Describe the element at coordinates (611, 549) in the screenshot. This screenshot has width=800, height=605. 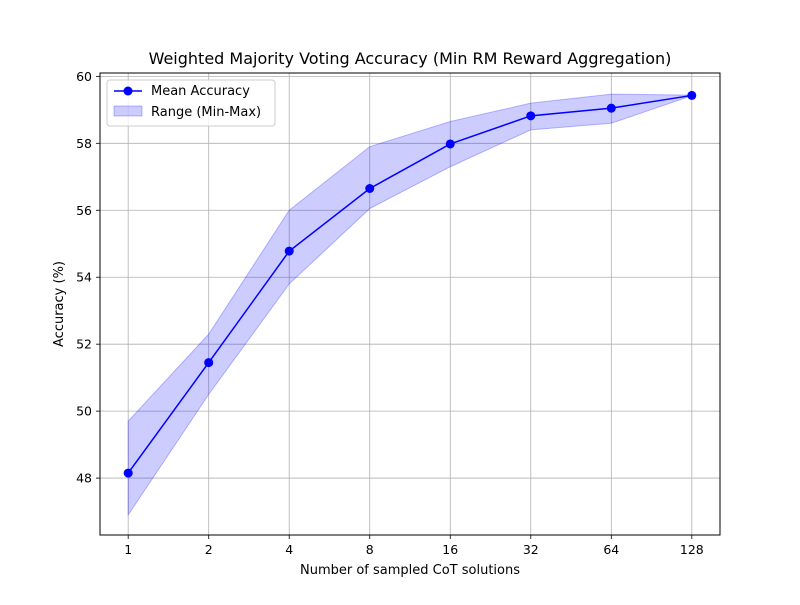
I see `x-tick-label: 64` at that location.